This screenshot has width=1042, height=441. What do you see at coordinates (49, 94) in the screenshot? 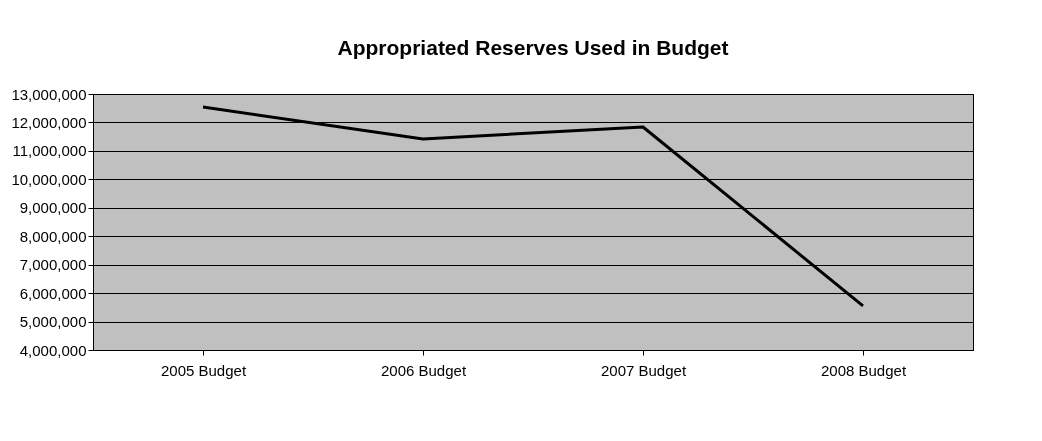
I see `y-tick-label: 13,000,000` at bounding box center [49, 94].